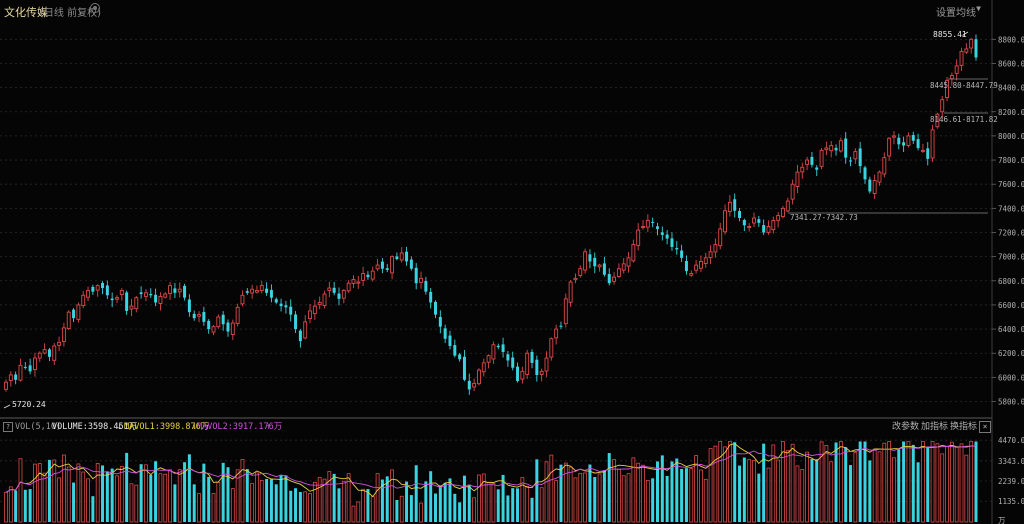 This screenshot has width=1024, height=524. What do you see at coordinates (956, 13) in the screenshot?
I see `settings-ma-button: 设置均线` at bounding box center [956, 13].